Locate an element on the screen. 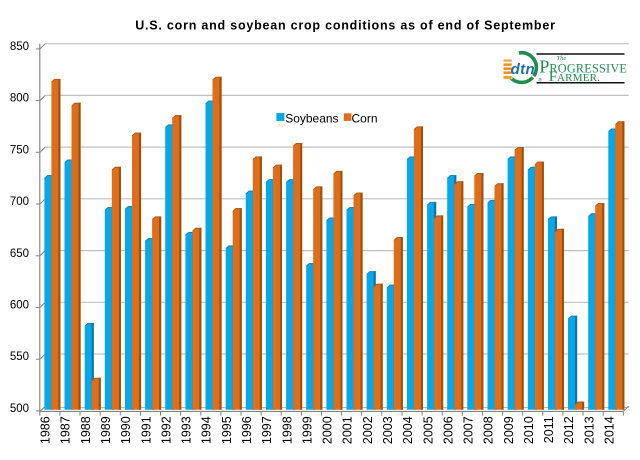 The height and width of the screenshot is (460, 640). svg-text: 500 is located at coordinates (19, 409).